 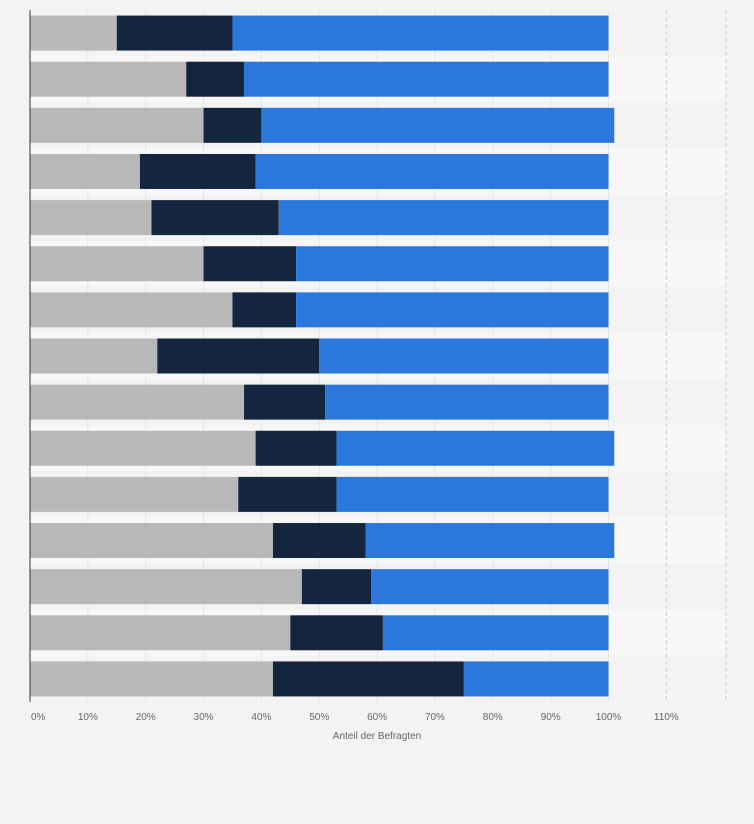 I want to click on x-tick-label: 110%, so click(x=666, y=717).